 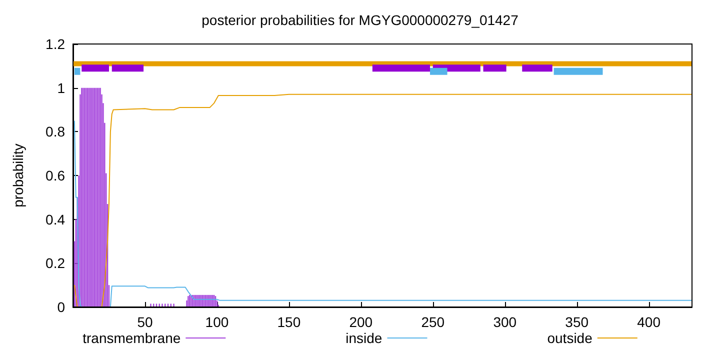 I want to click on y-tick-label: 0.2, so click(x=56, y=263).